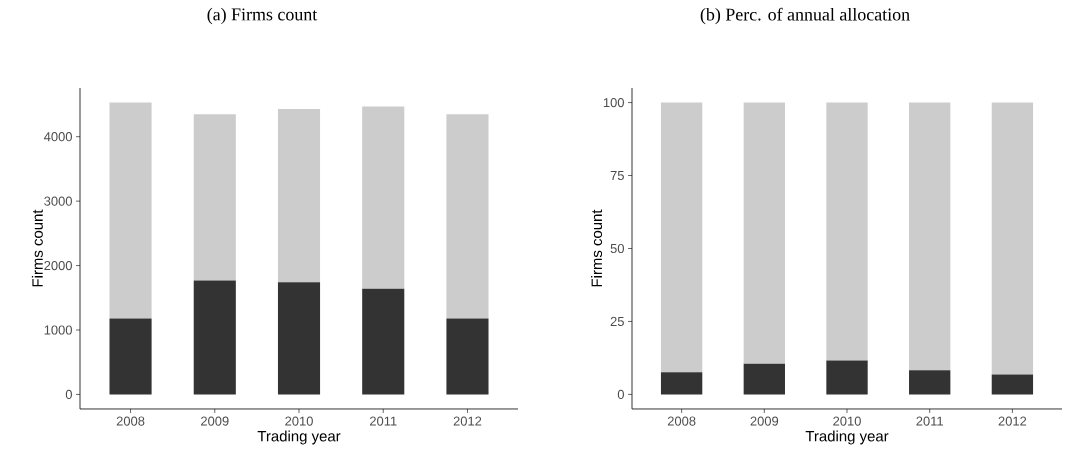 This screenshot has width=1069, height=459. I want to click on chart-title: (b) Perc. of annual allocation, so click(805, 16).